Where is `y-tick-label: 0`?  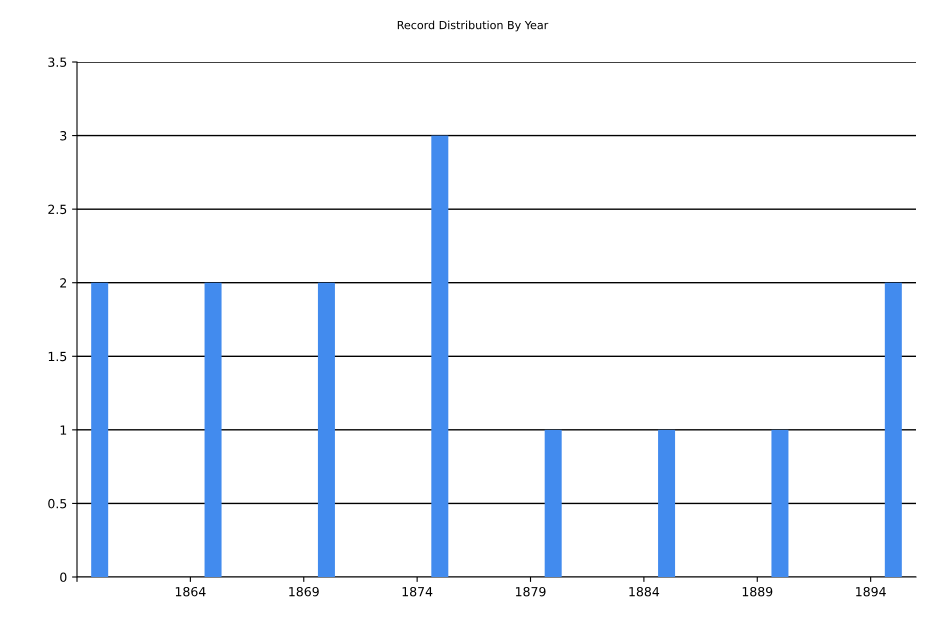
y-tick-label: 0 is located at coordinates (63, 577).